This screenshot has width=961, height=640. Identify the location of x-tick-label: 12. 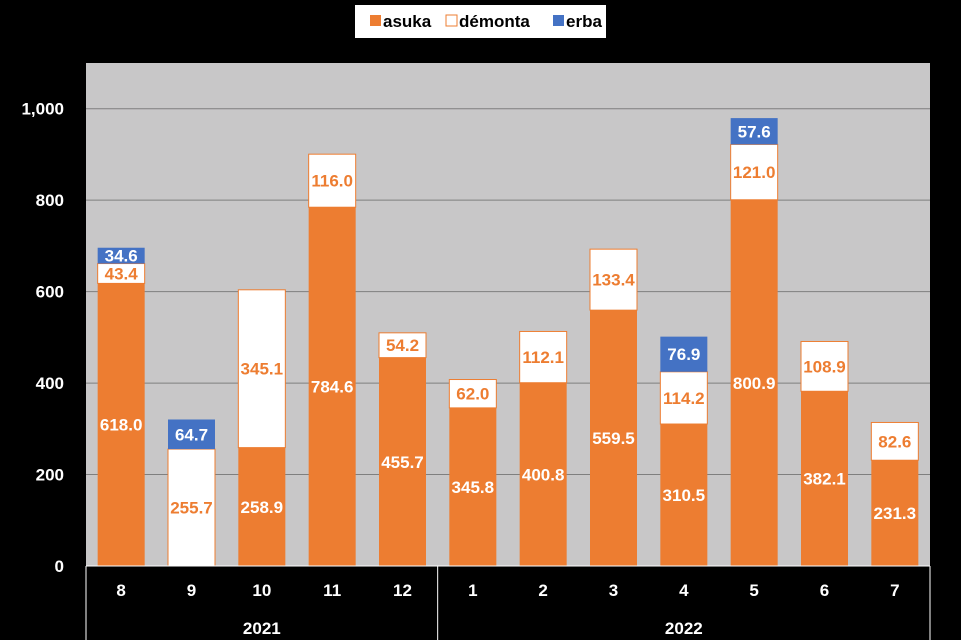
(402, 590).